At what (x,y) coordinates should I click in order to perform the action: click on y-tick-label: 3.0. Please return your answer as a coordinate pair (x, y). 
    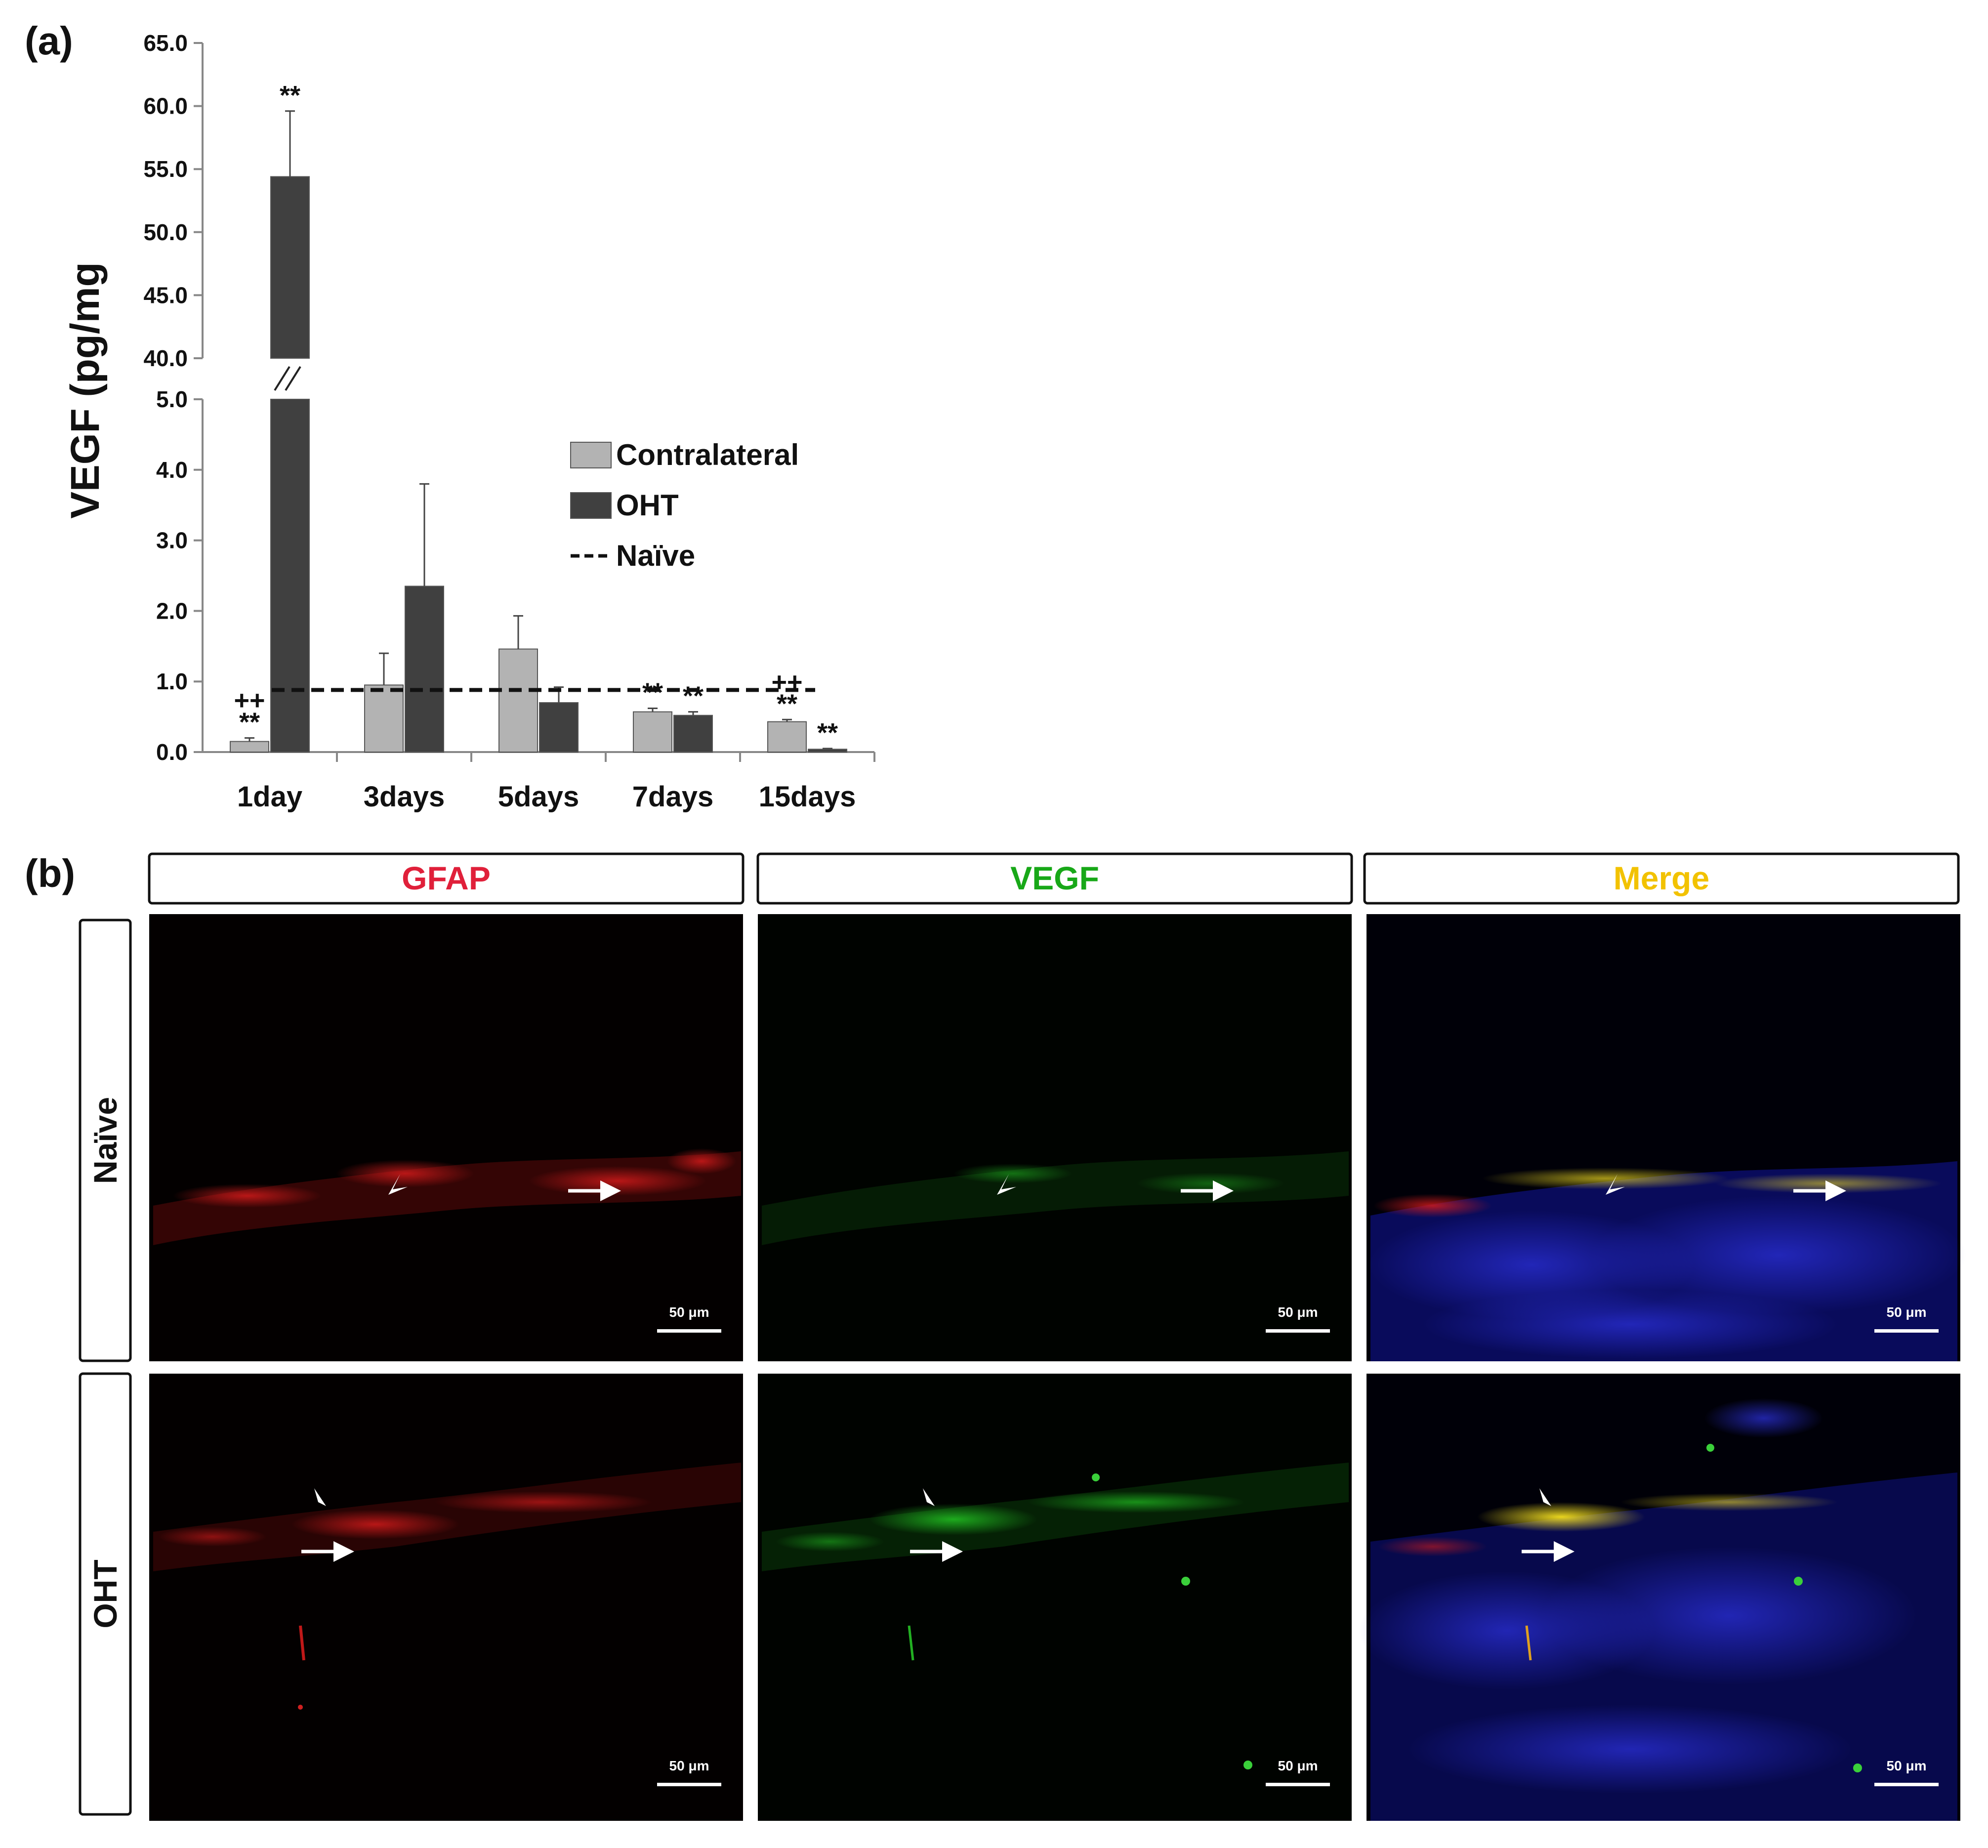
    Looking at the image, I should click on (172, 540).